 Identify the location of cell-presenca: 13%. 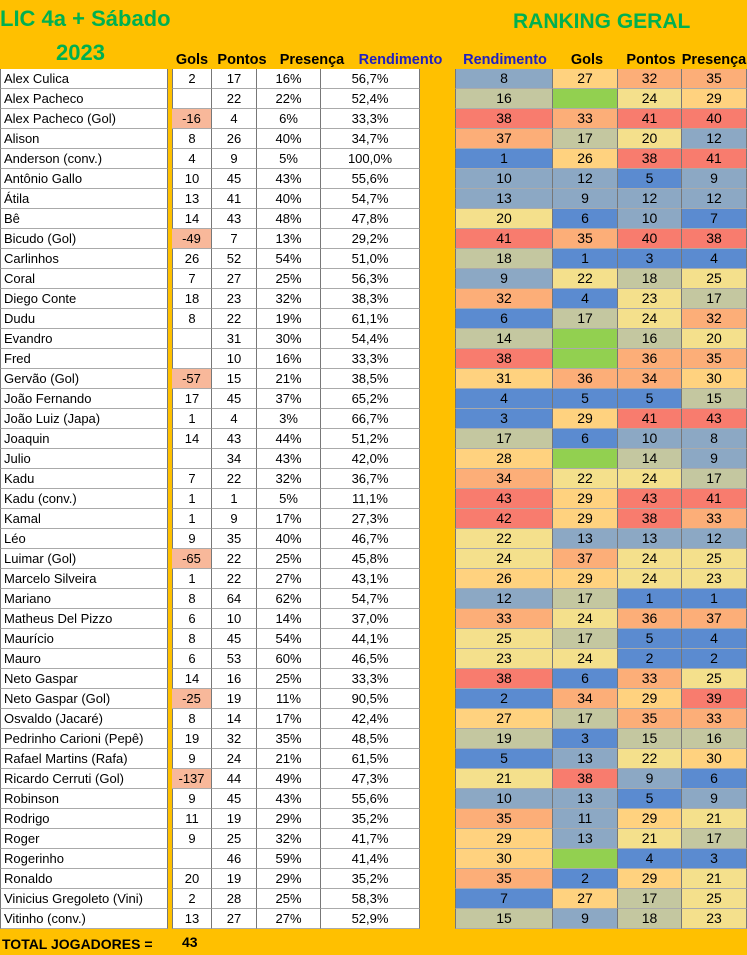
(289, 239).